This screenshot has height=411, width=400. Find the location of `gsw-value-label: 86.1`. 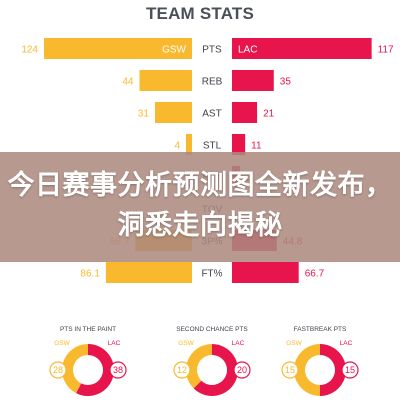

gsw-value-label: 86.1 is located at coordinates (90, 274).